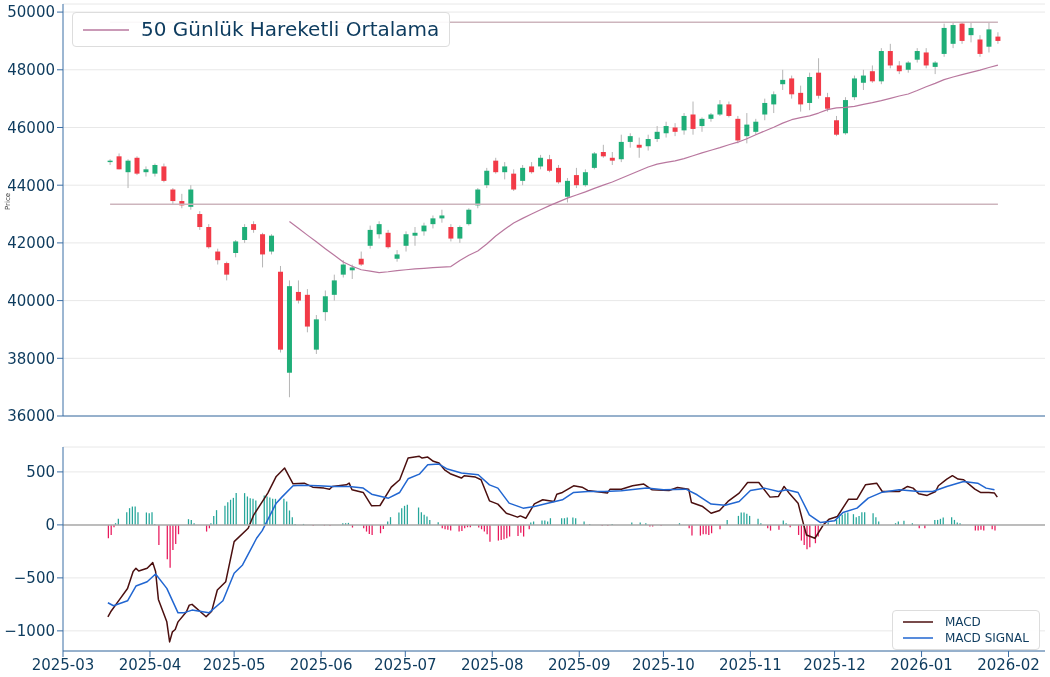 The width and height of the screenshot is (1050, 677). Describe the element at coordinates (321, 664) in the screenshot. I see `x-tick-label: 2025-06` at that location.